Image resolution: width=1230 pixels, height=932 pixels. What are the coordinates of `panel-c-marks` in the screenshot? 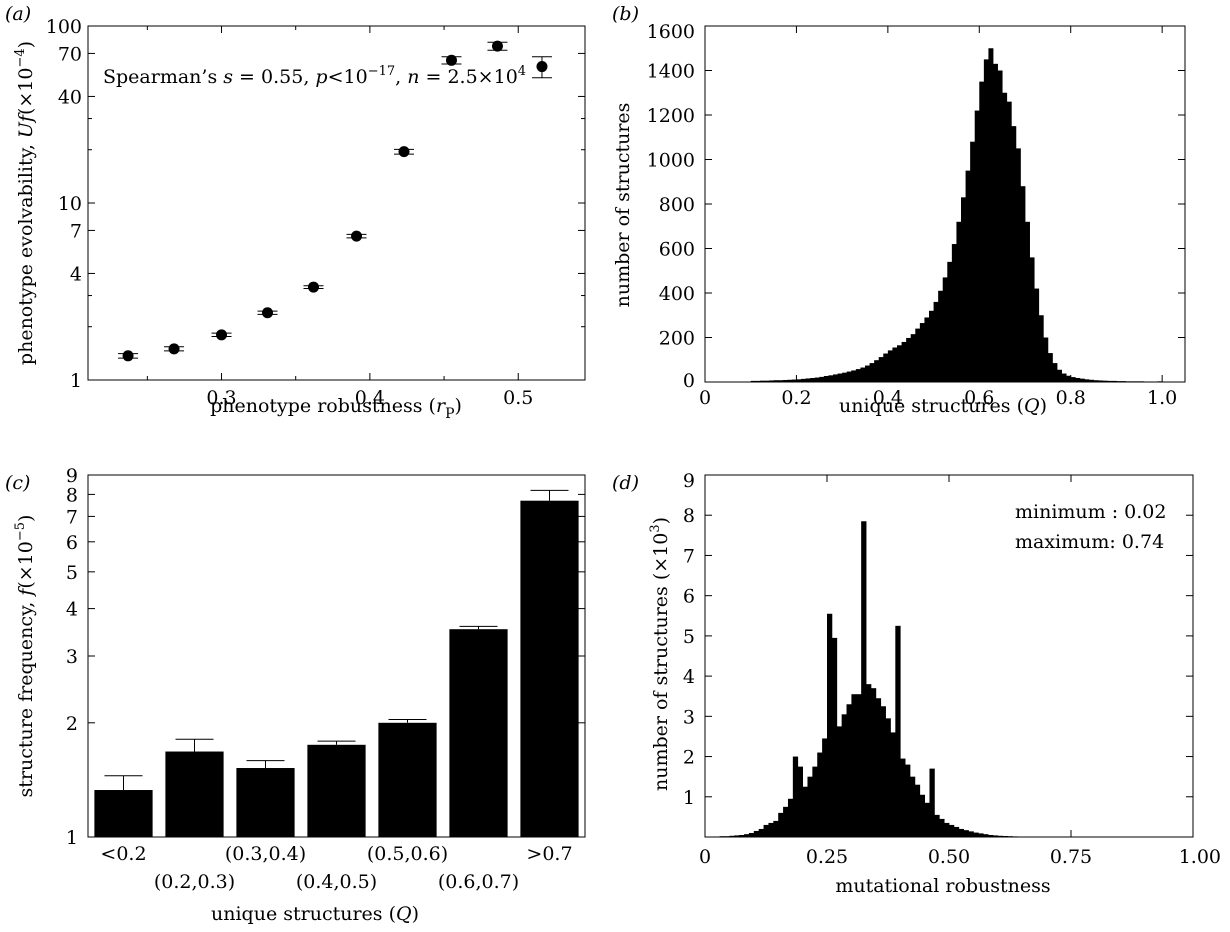 It's located at (336, 663).